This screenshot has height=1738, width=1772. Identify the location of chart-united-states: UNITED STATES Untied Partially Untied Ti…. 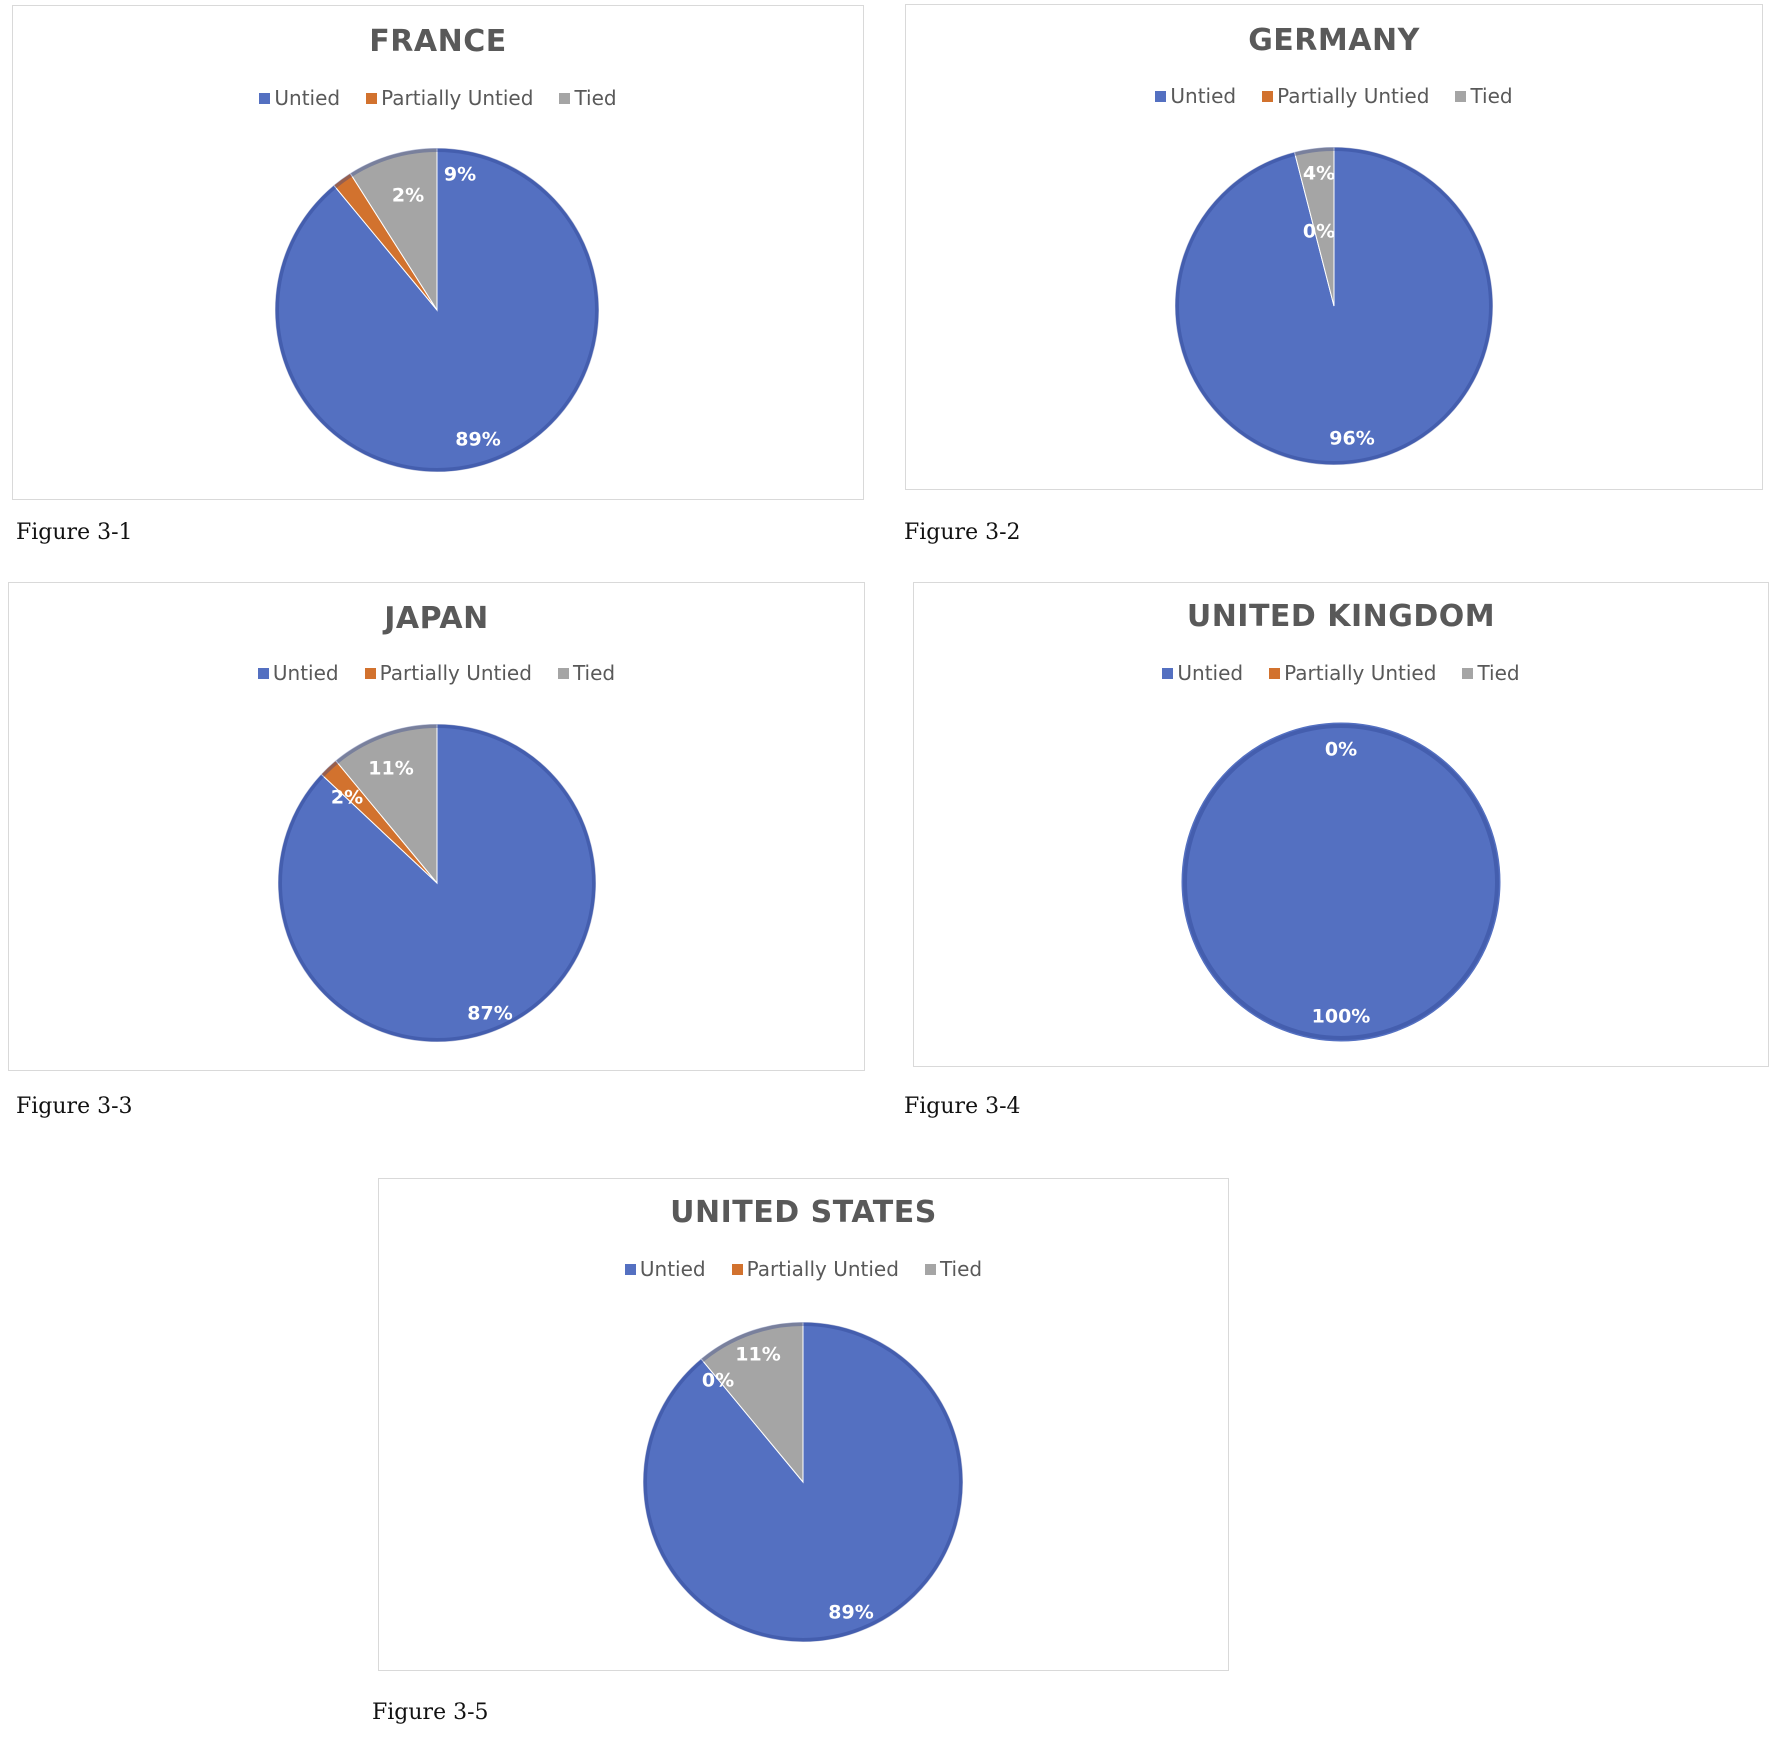
(803, 1424).